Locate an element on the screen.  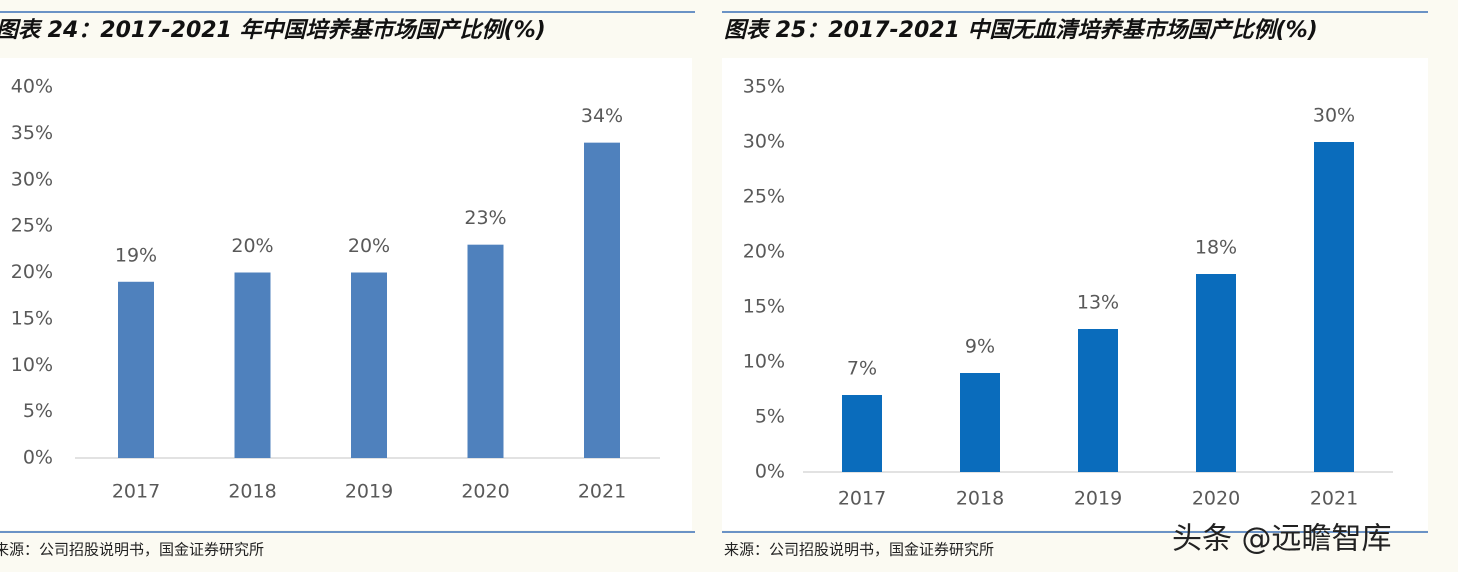
data-label: 9% is located at coordinates (980, 347).